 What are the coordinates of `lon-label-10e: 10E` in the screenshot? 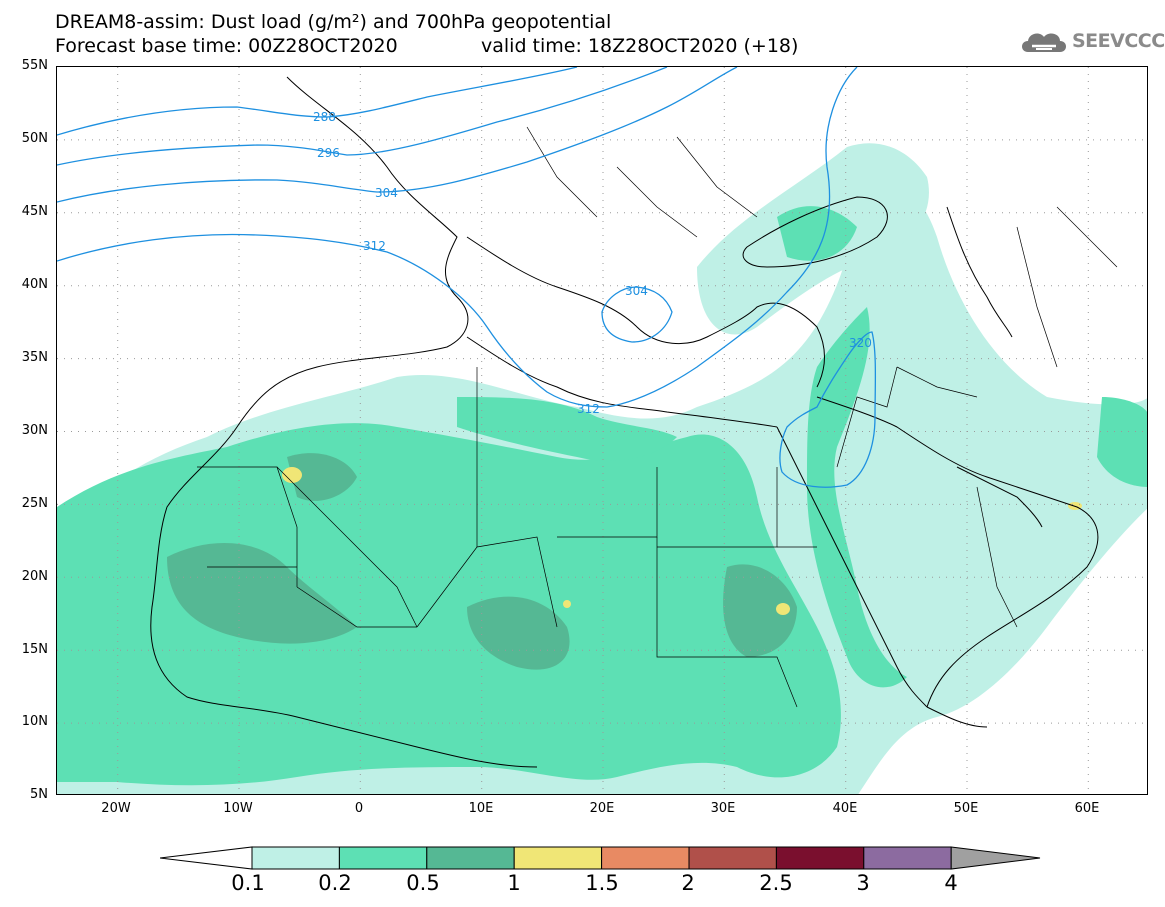 It's located at (481, 808).